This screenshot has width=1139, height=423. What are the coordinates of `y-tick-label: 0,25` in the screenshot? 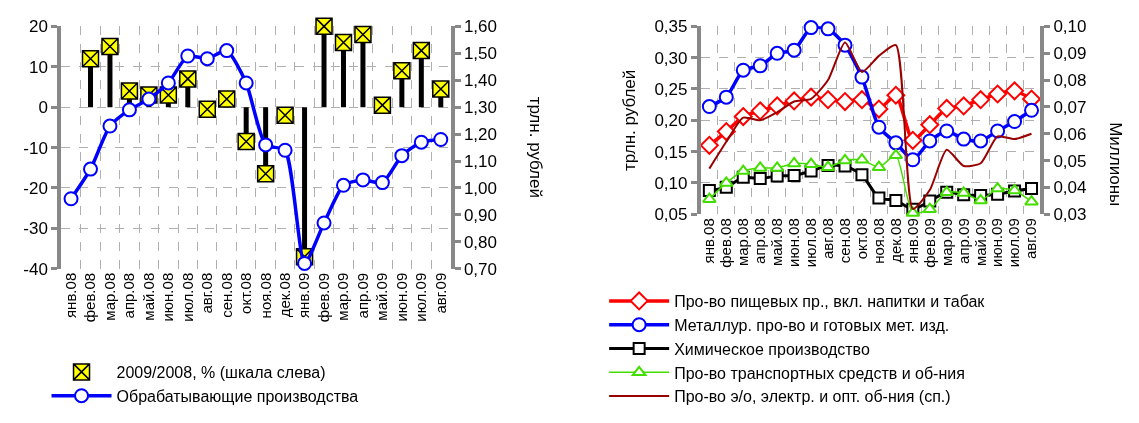 It's located at (671, 89).